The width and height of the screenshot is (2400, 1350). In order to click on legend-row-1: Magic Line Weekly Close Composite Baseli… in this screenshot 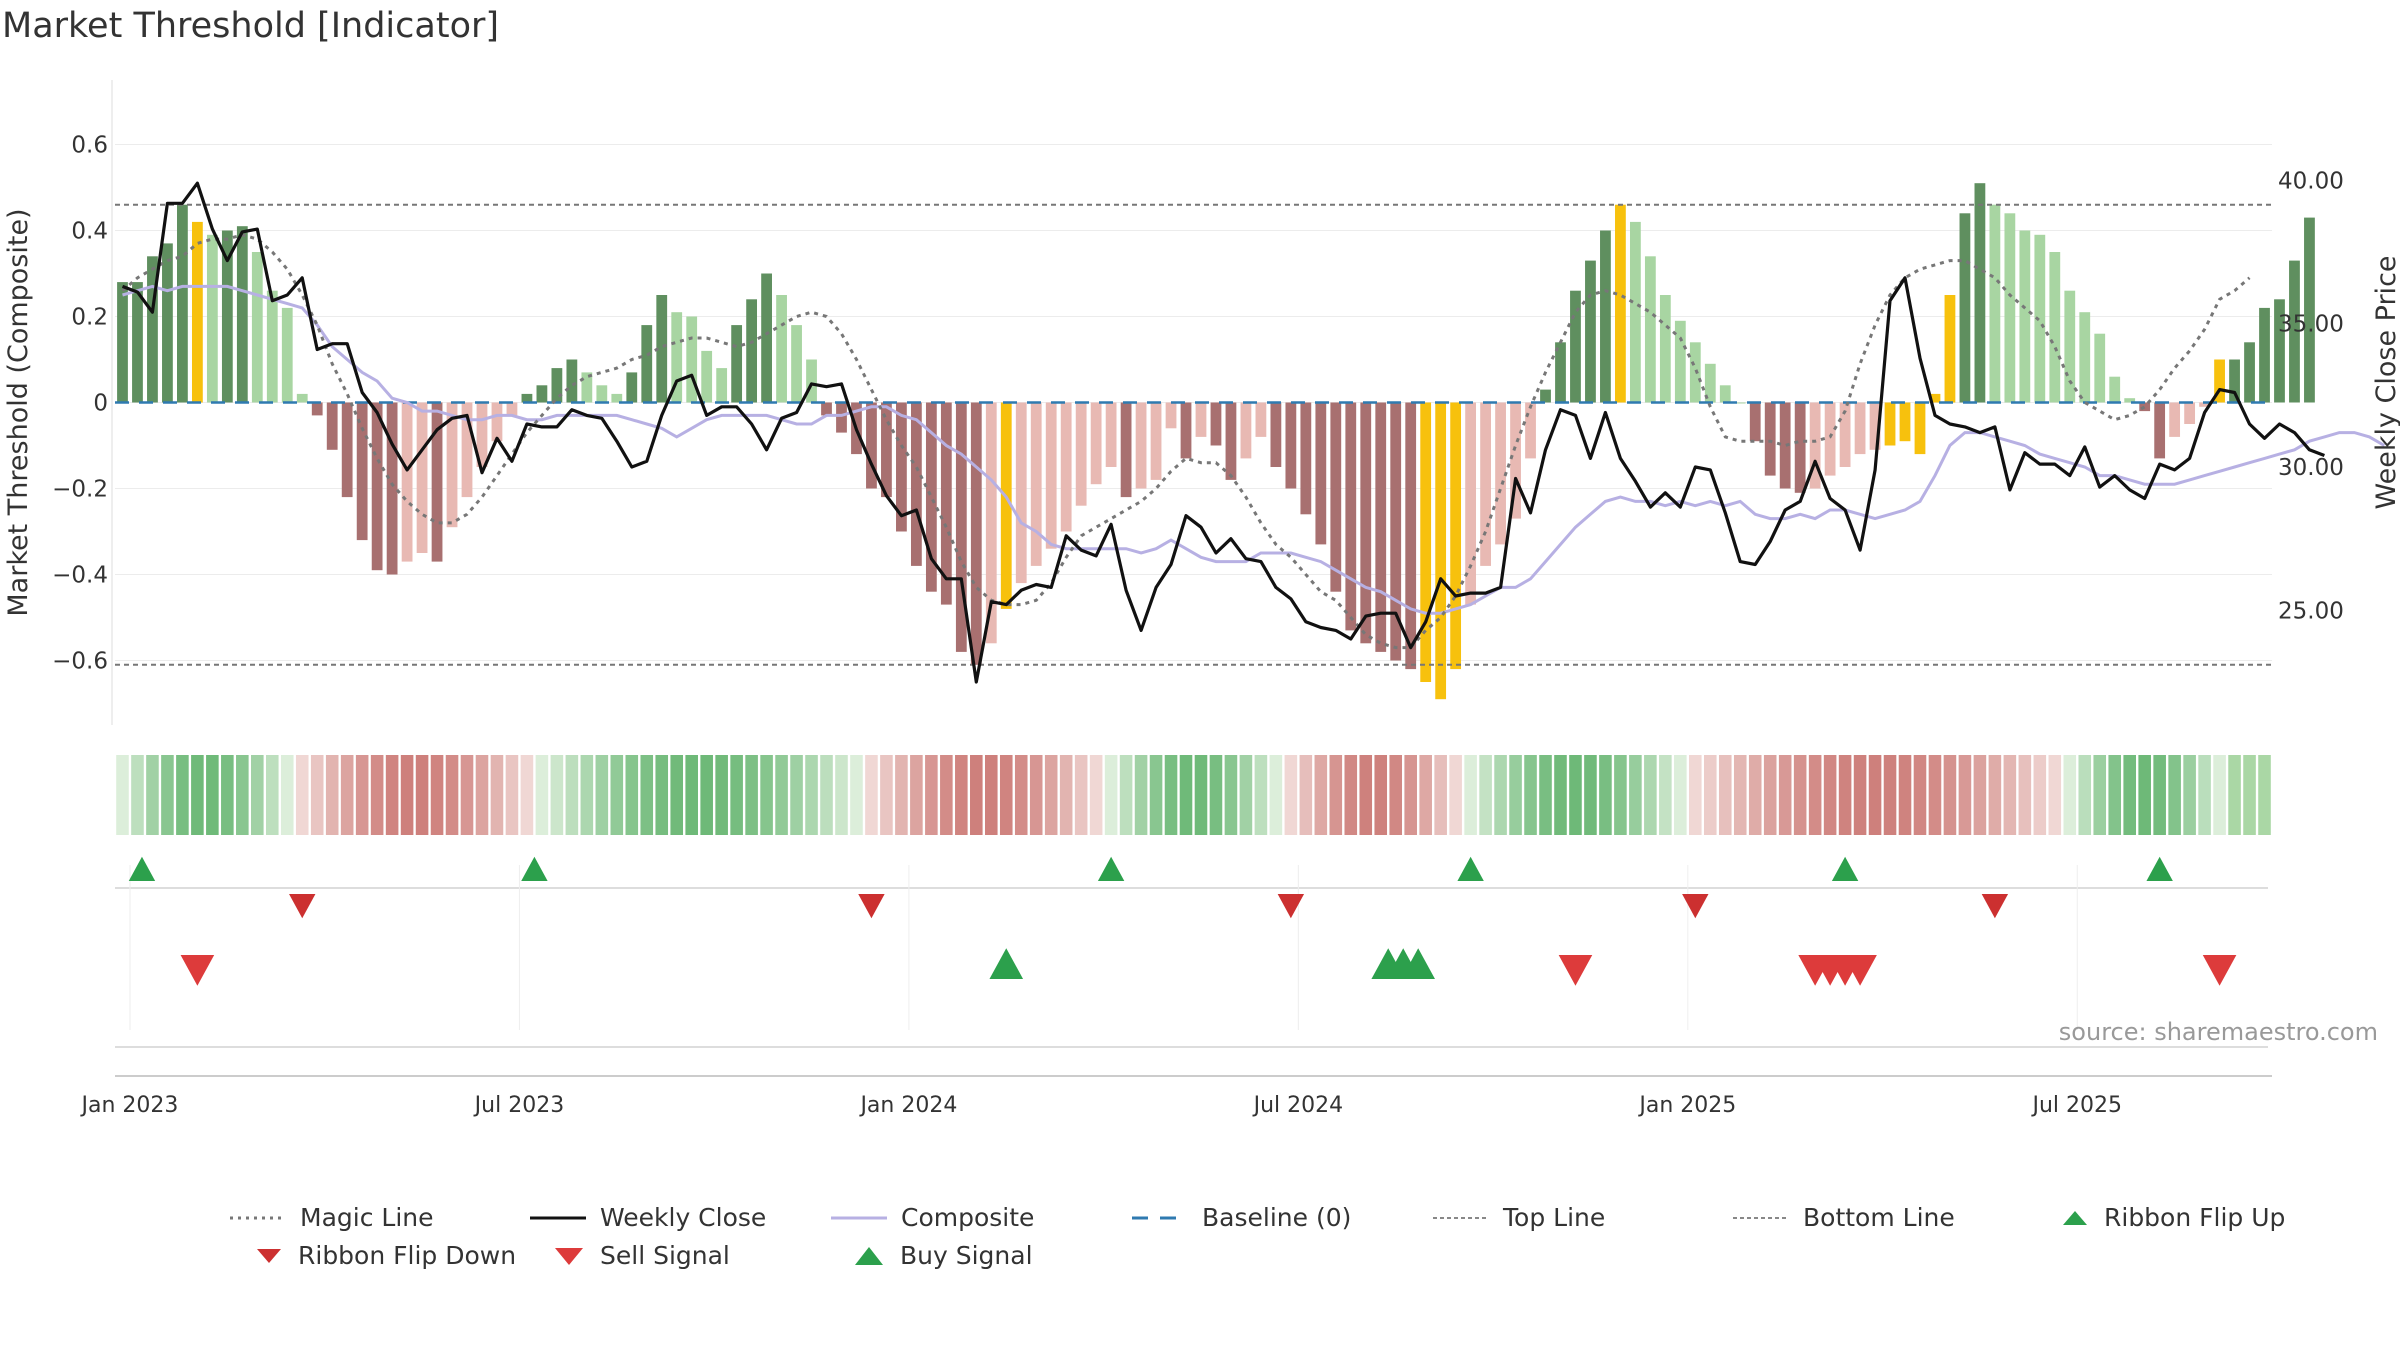, I will do `click(1290, 1222)`.